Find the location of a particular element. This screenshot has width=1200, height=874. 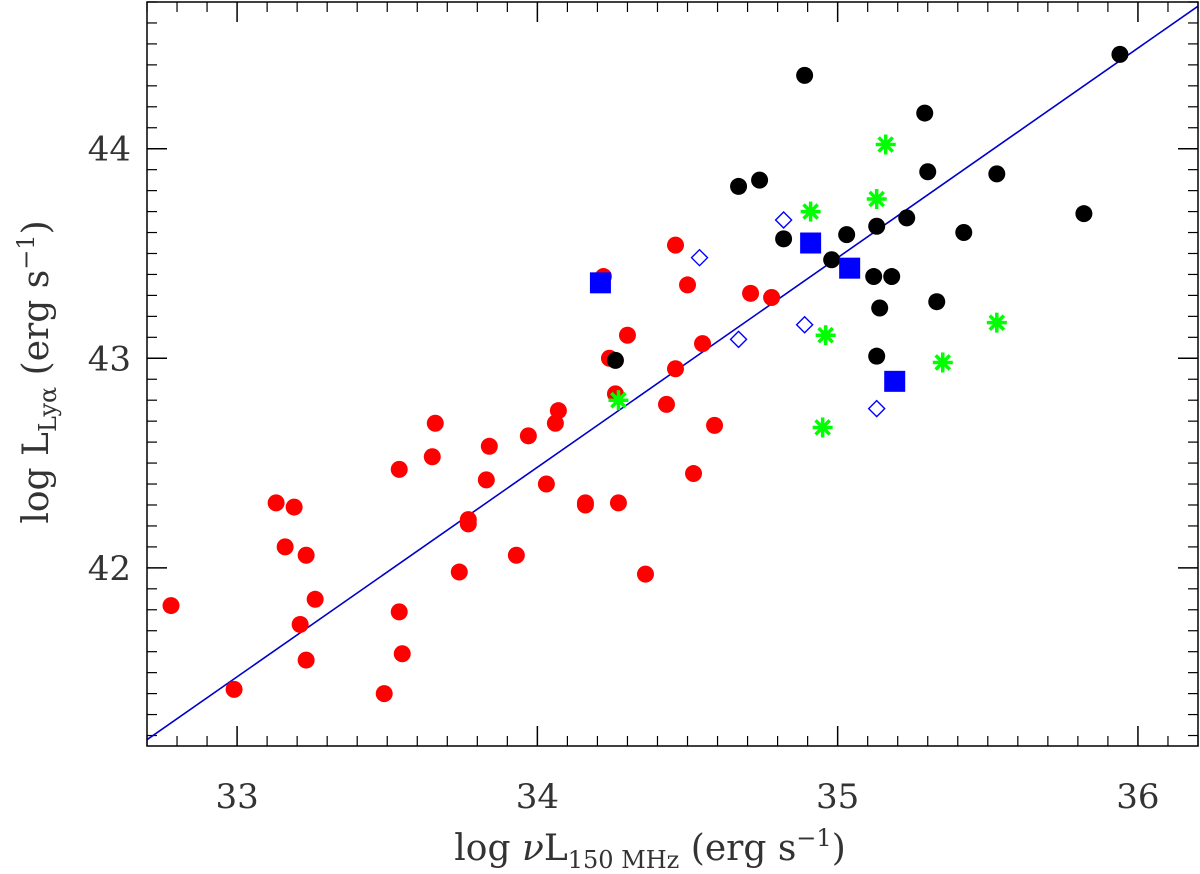

x-tick-label: 36 is located at coordinates (1137, 797).